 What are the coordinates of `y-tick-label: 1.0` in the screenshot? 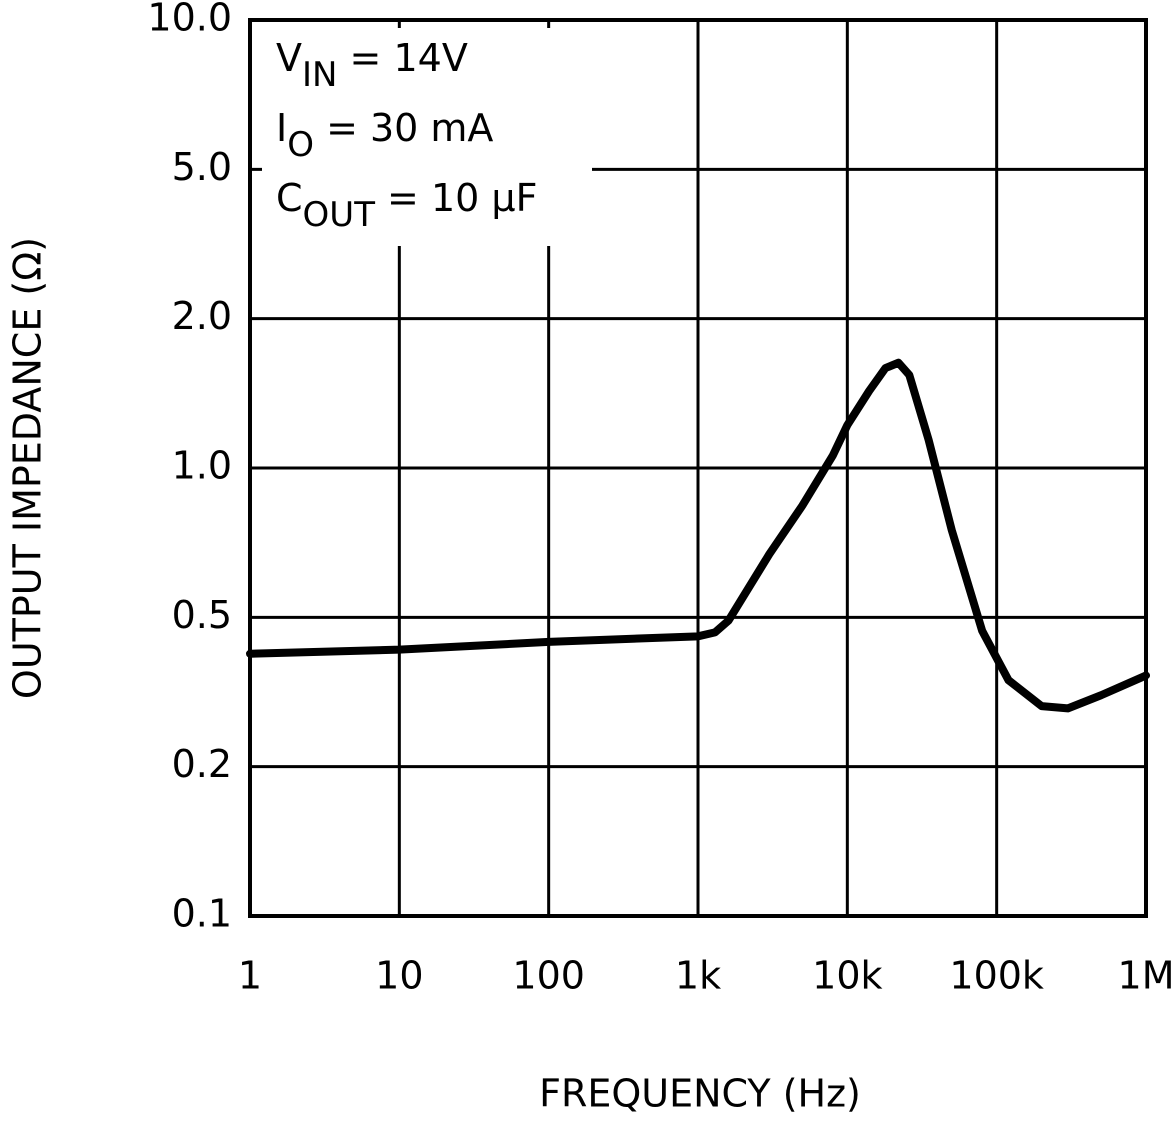 It's located at (202, 466).